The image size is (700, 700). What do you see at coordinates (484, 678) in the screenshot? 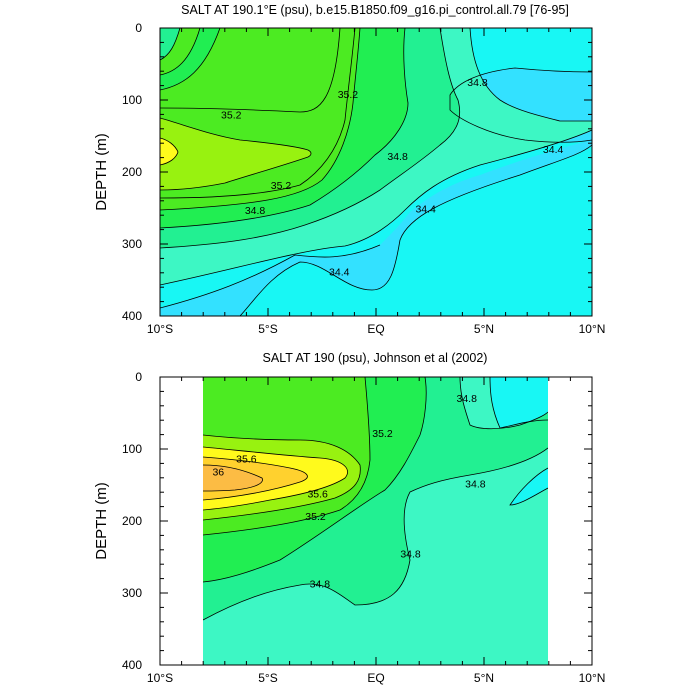
I see `bottom-x-tick-label: 5°N` at bounding box center [484, 678].